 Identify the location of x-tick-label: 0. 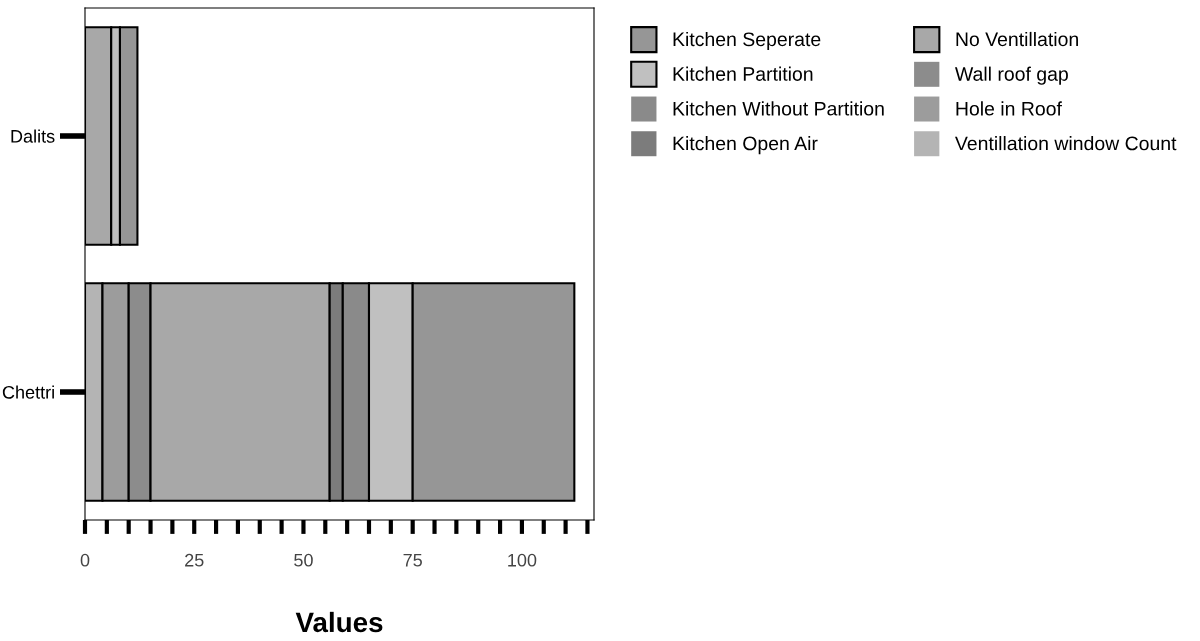
(85, 560).